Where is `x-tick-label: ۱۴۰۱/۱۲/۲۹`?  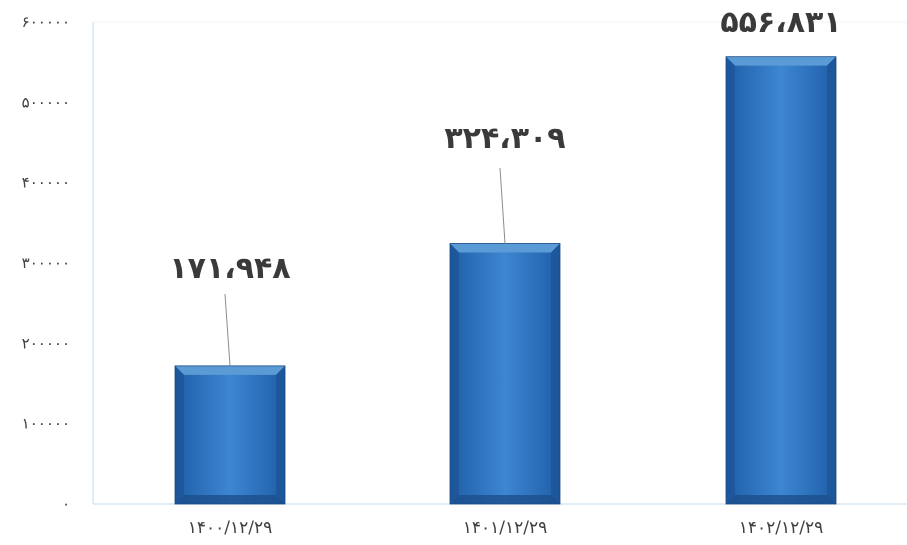 x-tick-label: ۱۴۰۱/۱۲/۲۹ is located at coordinates (505, 528).